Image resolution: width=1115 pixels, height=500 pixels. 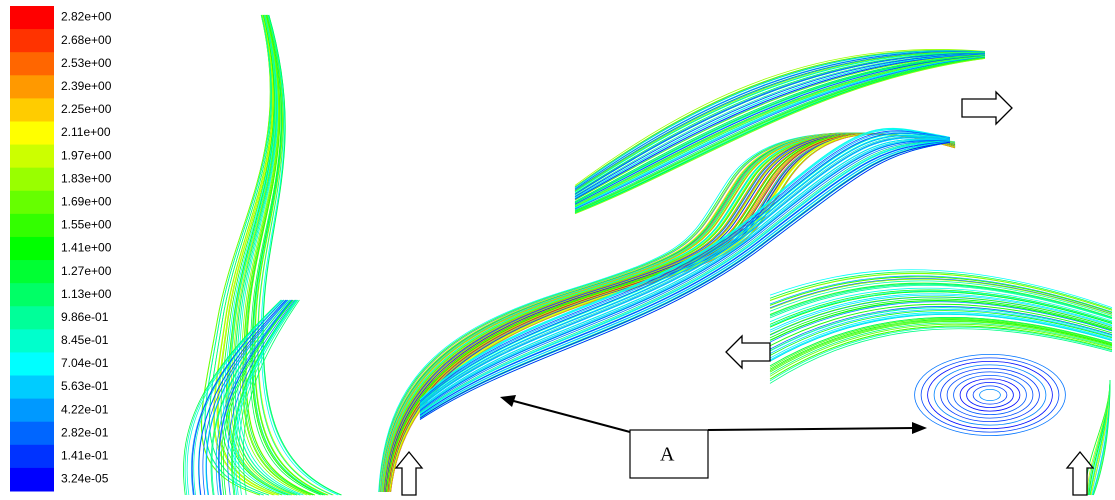 What do you see at coordinates (86, 63) in the screenshot?
I see `legend-label: 2.53e+00` at bounding box center [86, 63].